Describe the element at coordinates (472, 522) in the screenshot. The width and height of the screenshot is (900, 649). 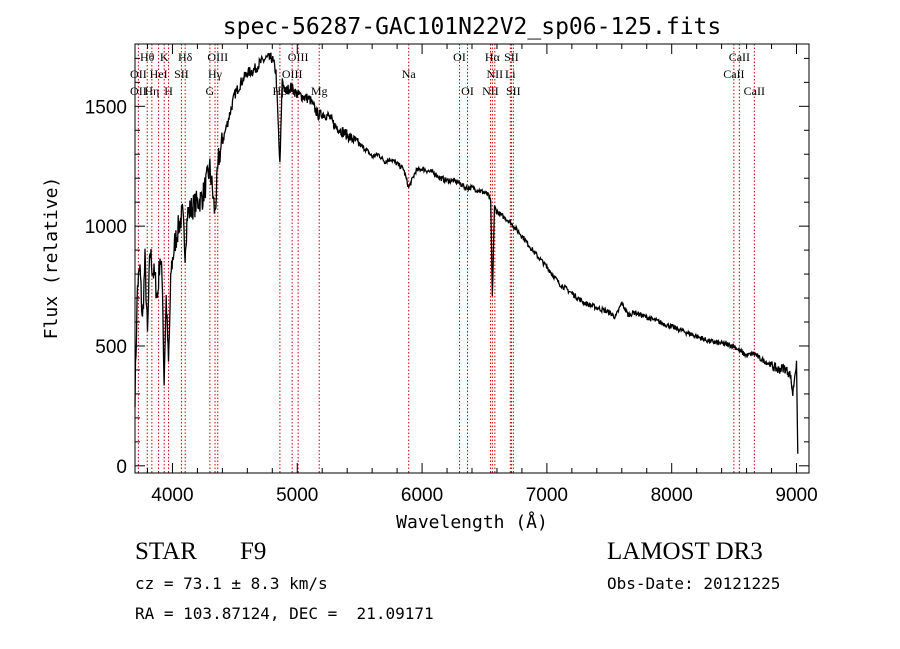
I see `x-axis-label: Wavelength (Å)` at that location.